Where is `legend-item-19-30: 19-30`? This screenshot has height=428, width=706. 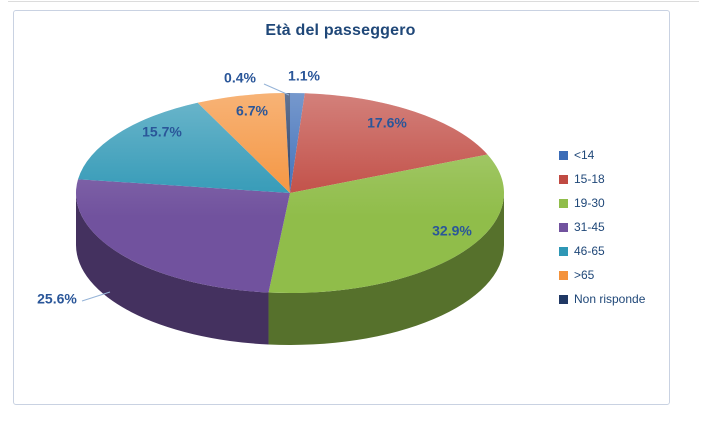 legend-item-19-30: 19-30 is located at coordinates (602, 203).